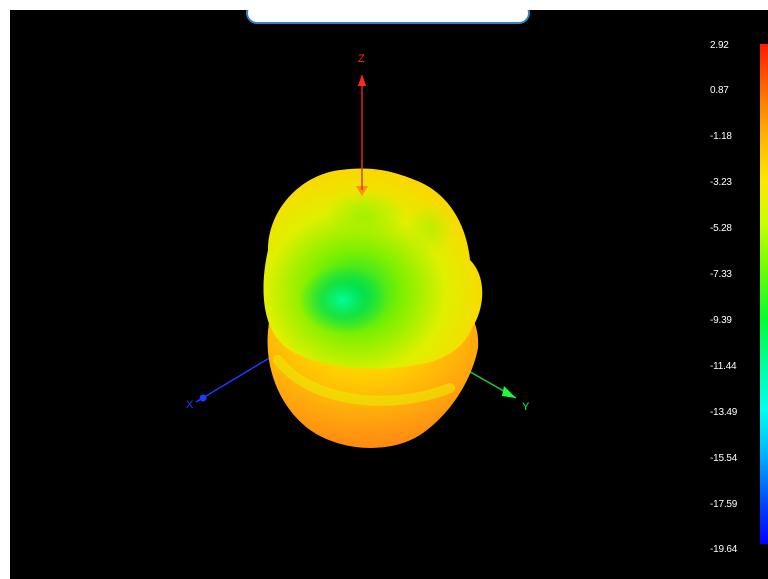  Describe the element at coordinates (719, 45) in the screenshot. I see `legend-tick: 2.92` at that location.